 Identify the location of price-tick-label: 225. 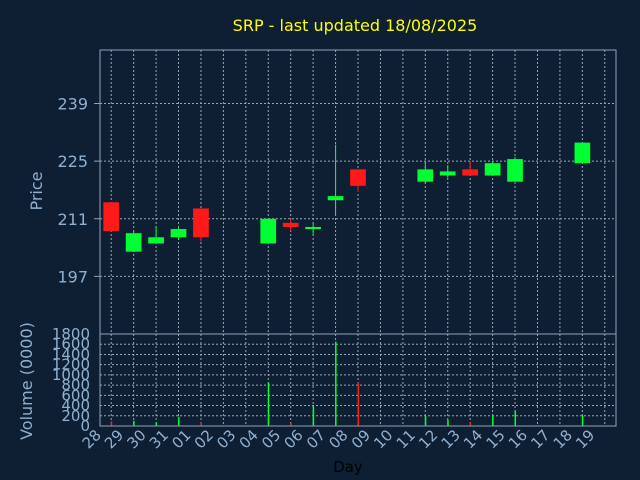
(72, 161).